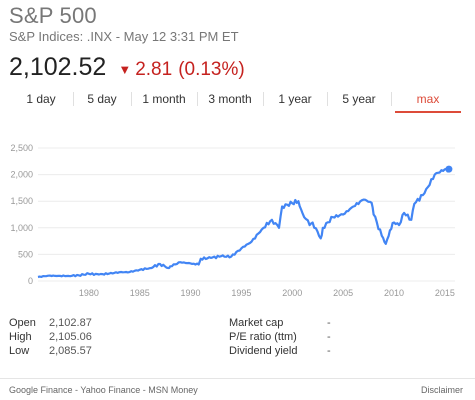  What do you see at coordinates (19, 351) in the screenshot?
I see `stat-label: Low` at bounding box center [19, 351].